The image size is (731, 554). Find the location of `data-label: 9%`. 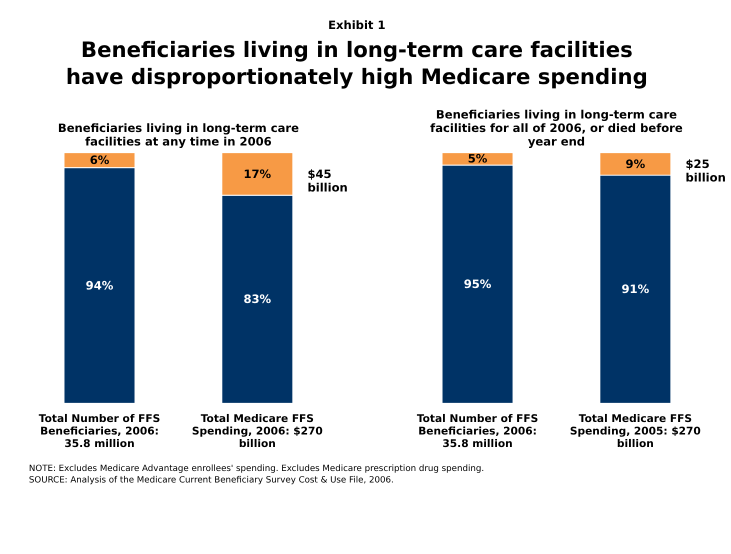

data-label: 9% is located at coordinates (636, 163).